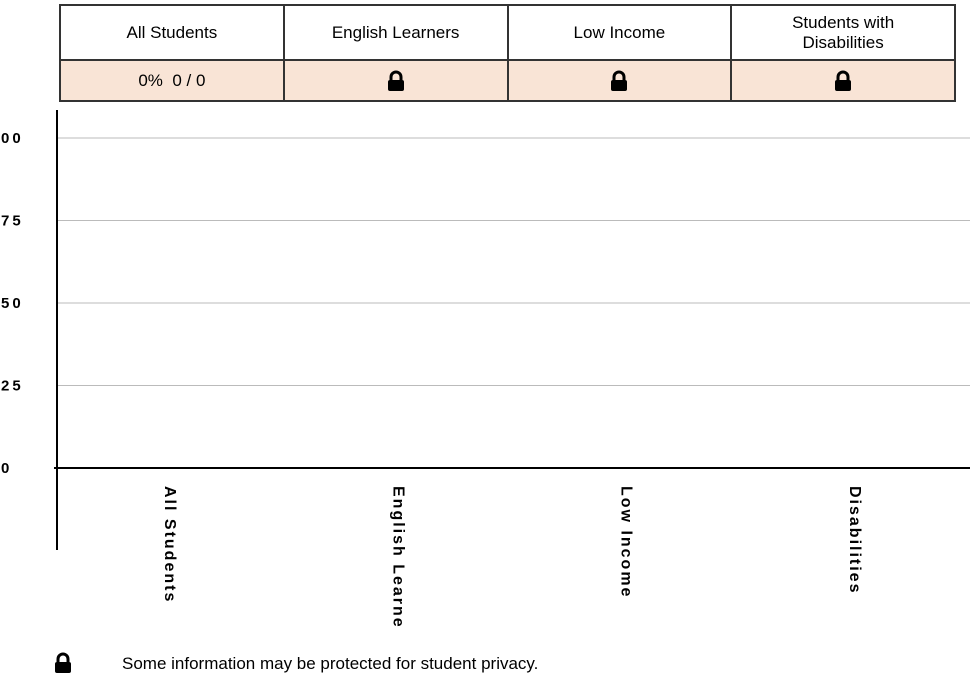 This screenshot has width=970, height=676. What do you see at coordinates (12, 221) in the screenshot?
I see `y-tick-label: 75` at bounding box center [12, 221].